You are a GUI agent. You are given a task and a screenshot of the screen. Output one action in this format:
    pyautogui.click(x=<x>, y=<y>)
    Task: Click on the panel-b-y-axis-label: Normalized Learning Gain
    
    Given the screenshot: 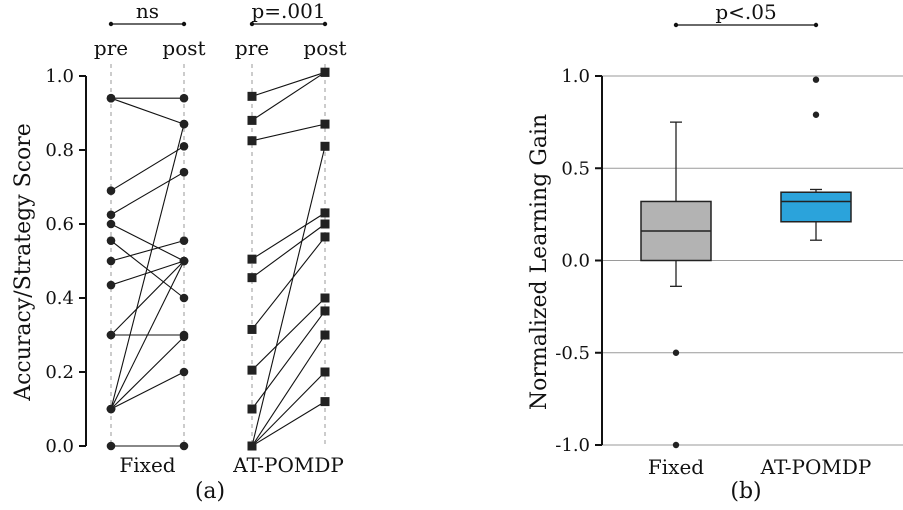 What is the action you would take?
    pyautogui.click(x=539, y=262)
    